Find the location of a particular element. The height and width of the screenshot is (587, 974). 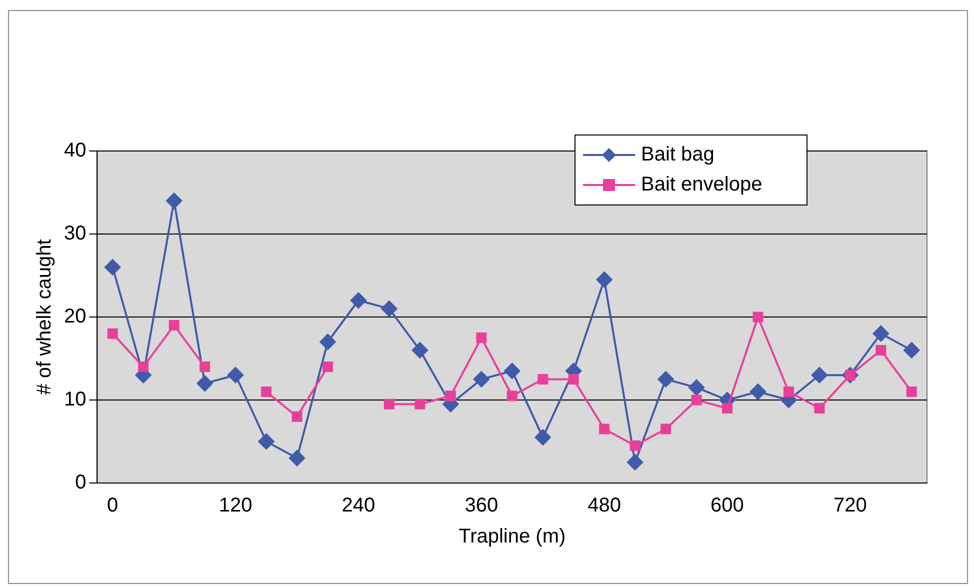

legend-label: Bait bag is located at coordinates (677, 155).